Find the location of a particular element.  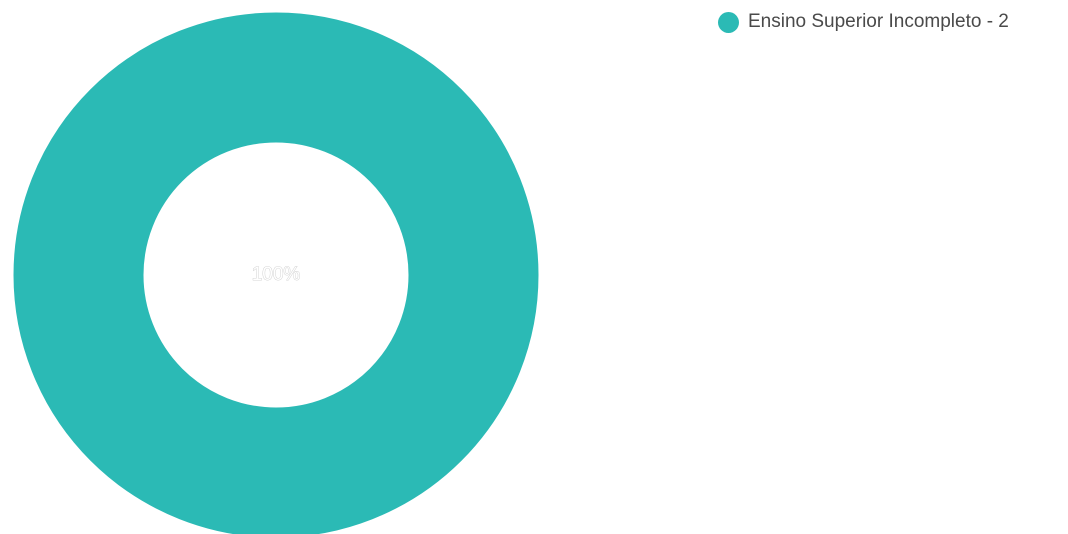

legend-label: Ensino Superior Incompleto - 2 is located at coordinates (878, 22).